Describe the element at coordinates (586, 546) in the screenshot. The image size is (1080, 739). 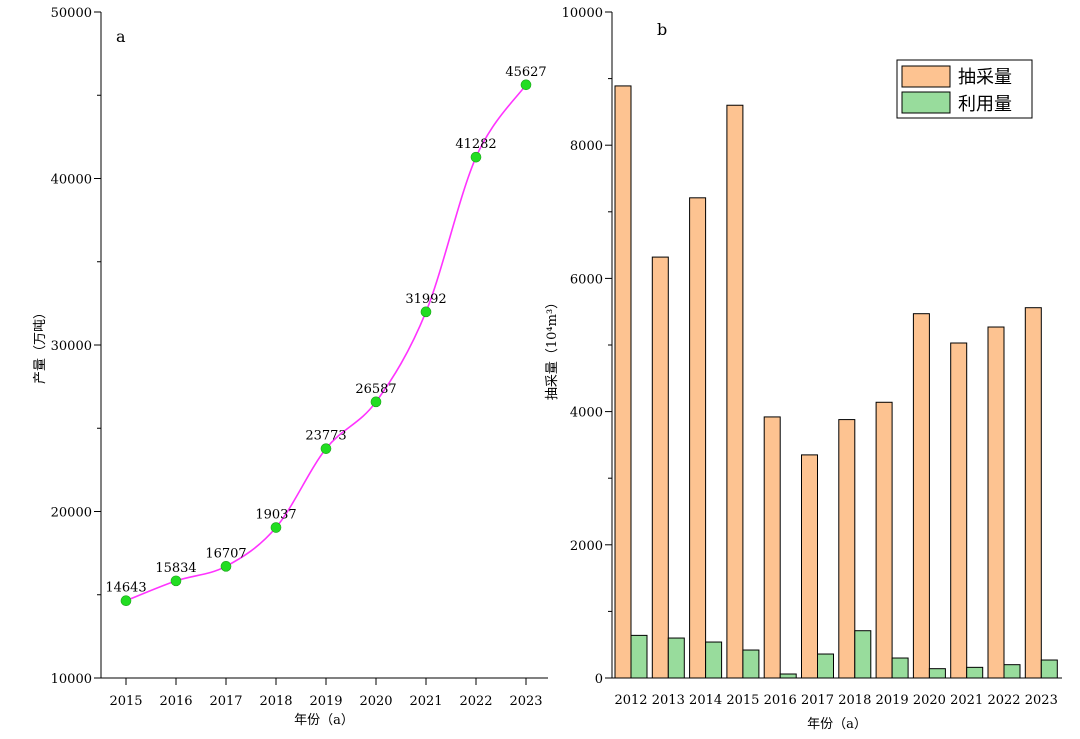
I see `chart-b-ytick-label: 2000` at that location.